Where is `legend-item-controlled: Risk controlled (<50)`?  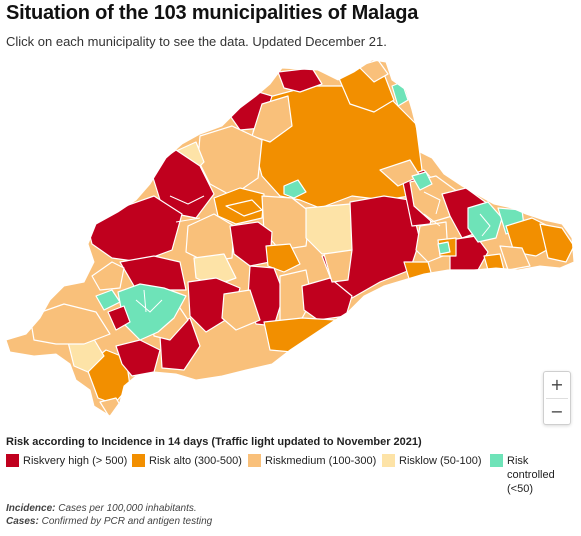 legend-item-controlled: Risk controlled (<50) is located at coordinates (528, 475).